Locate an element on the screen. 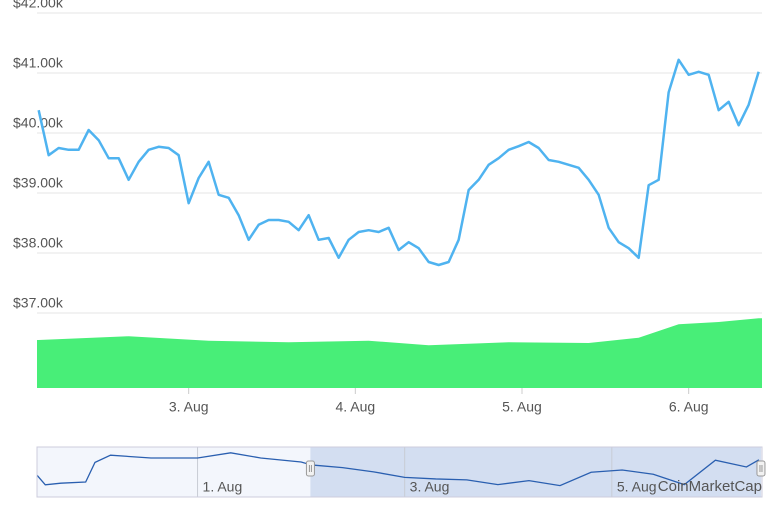 This screenshot has height=517, width=775. y-tick-label: $39.00k is located at coordinates (38, 183).